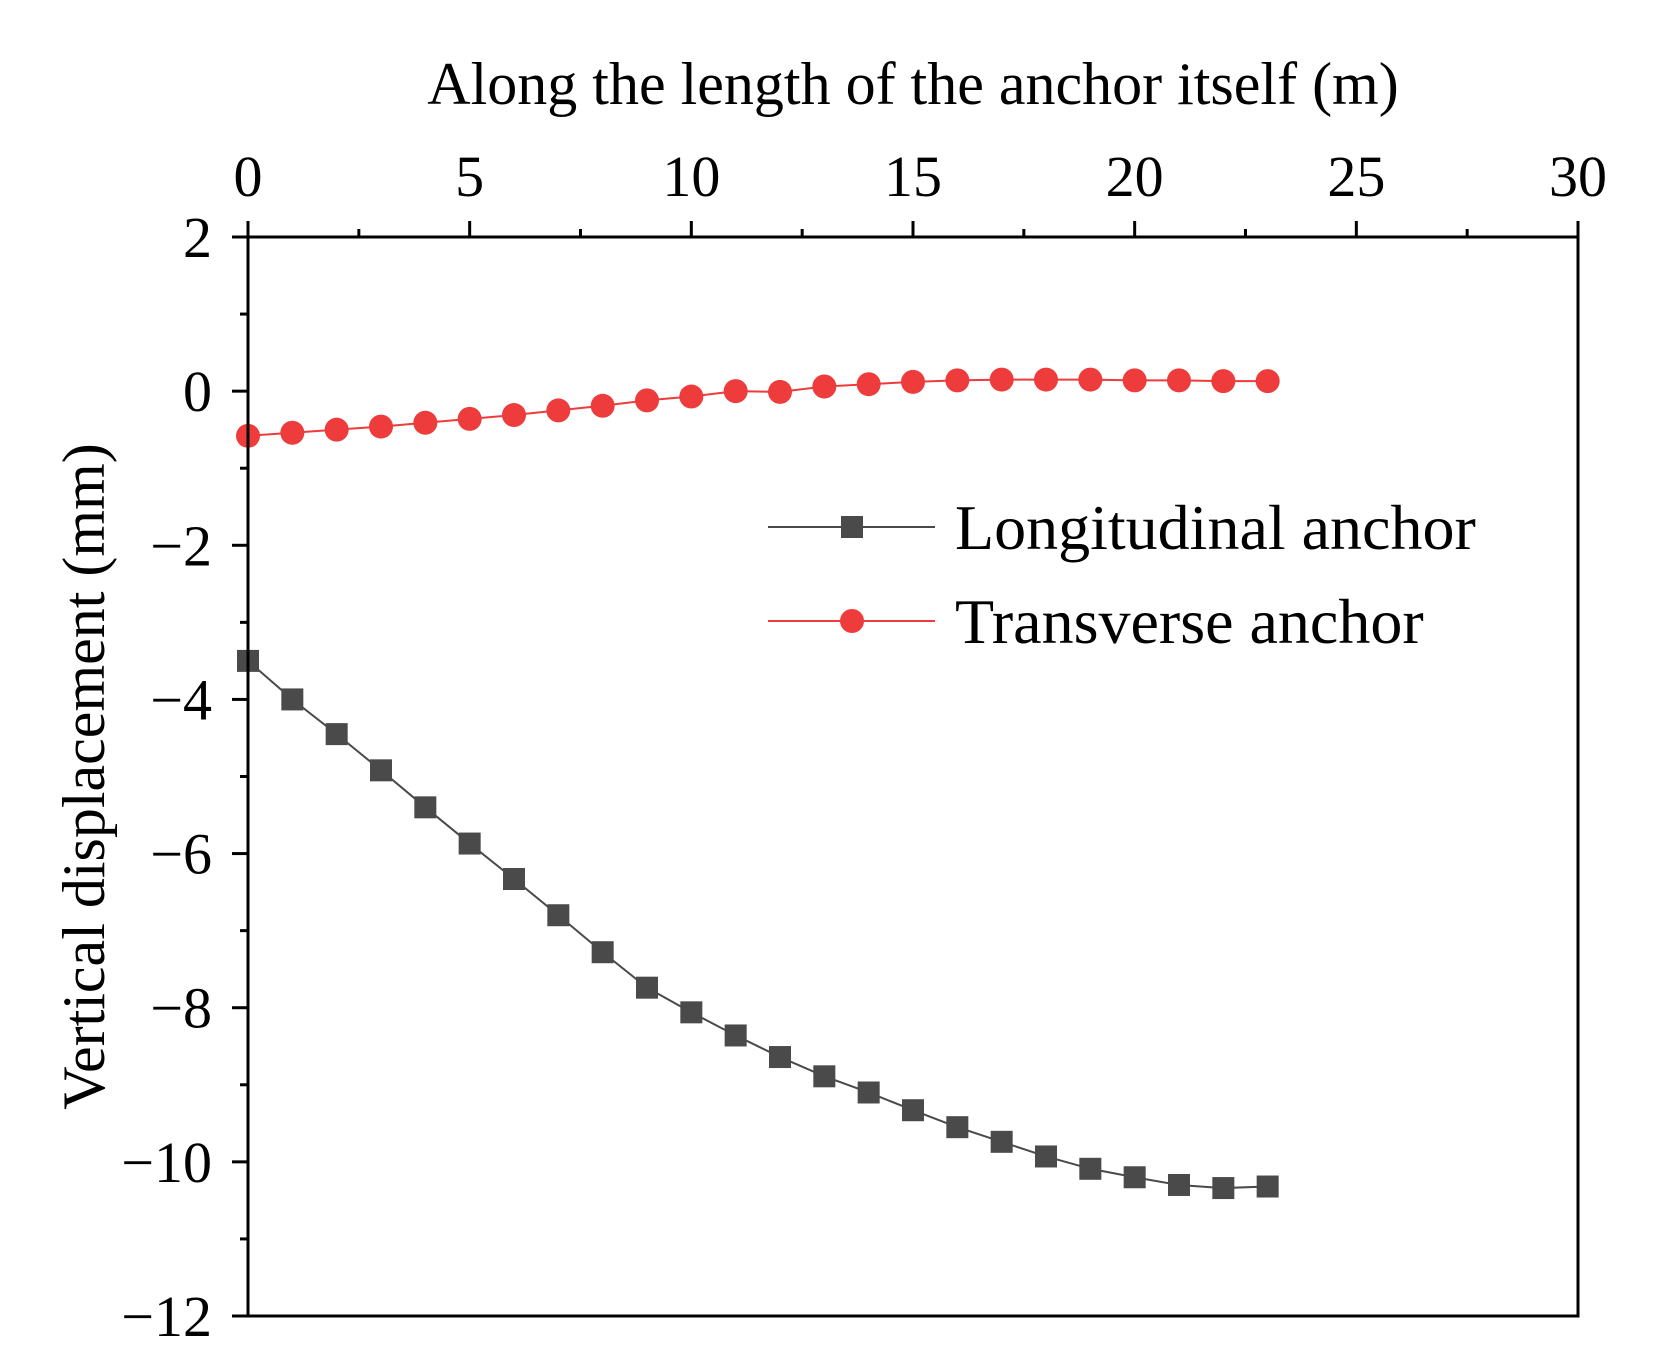 The width and height of the screenshot is (1654, 1371). Describe the element at coordinates (84, 776) in the screenshot. I see `y-axis-title: Vertical displacement (mm)` at that location.